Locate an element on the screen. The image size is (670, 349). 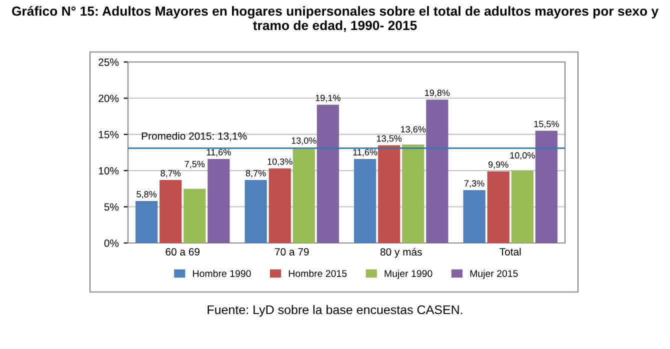
chart-title: Gráfico N° 15: Adultos Mayores en hogares unipersonales sobre el total de adultos mayores por sexo y tramo de edad, 1990- 2015 is located at coordinates (335, 19).